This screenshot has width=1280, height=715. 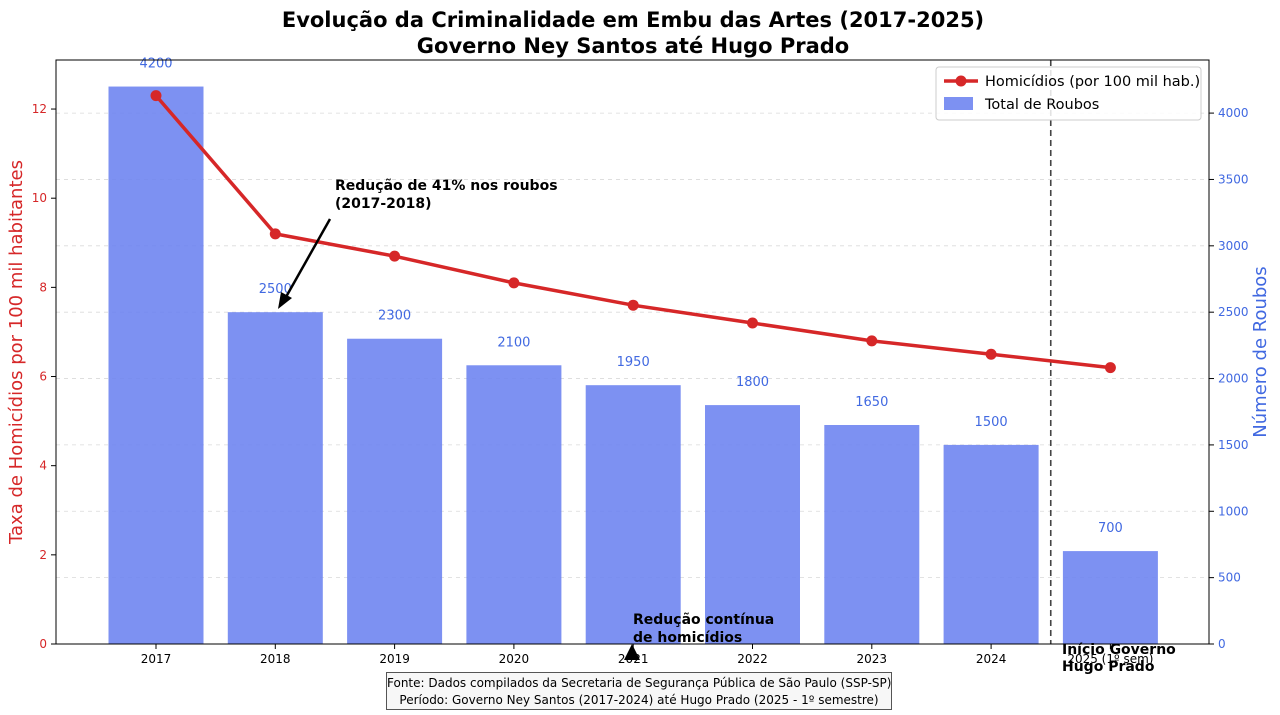 I want to click on bar-label-2025 (1º sem): 700, so click(x=1110, y=528).